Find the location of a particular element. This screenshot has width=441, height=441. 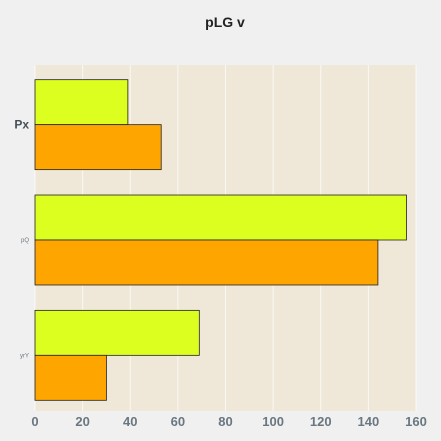

x-axis-ticks: 0 20 40 60 80 100 120 140 160 is located at coordinates (228, 421).